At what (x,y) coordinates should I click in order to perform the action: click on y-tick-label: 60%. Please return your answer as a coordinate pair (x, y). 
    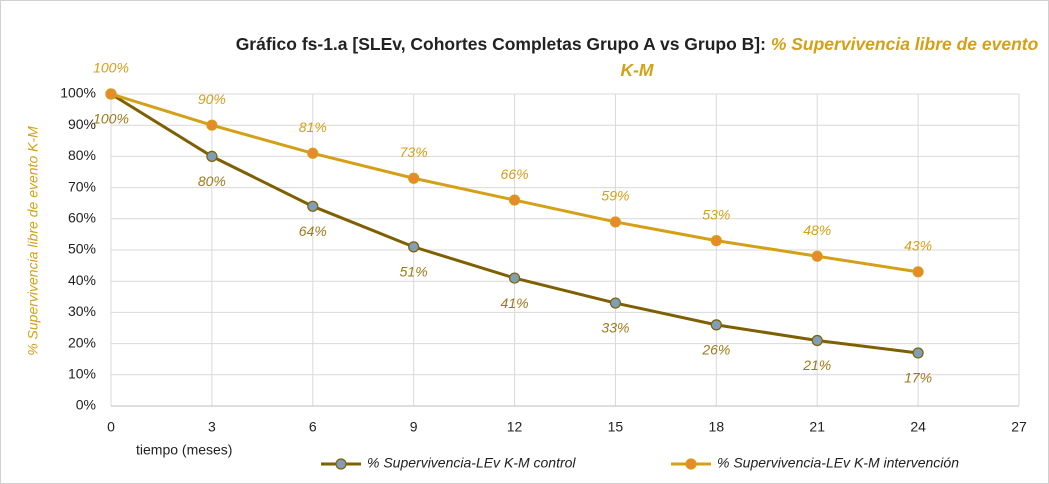
    Looking at the image, I should click on (82, 218).